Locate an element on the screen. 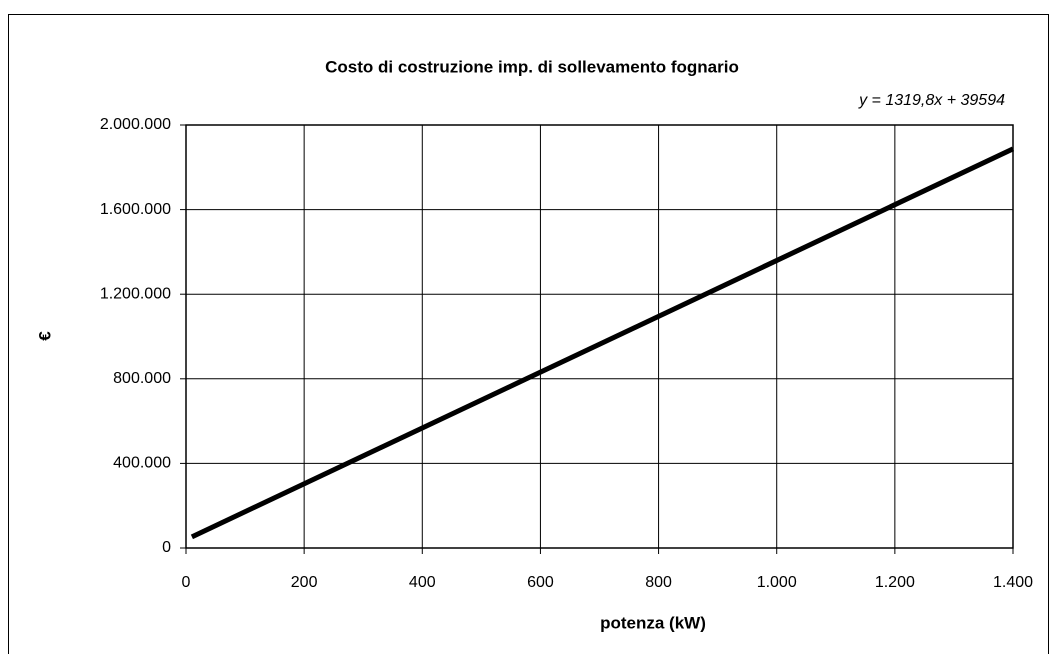  equation: y = 1319,8x + 39594 is located at coordinates (931, 100).